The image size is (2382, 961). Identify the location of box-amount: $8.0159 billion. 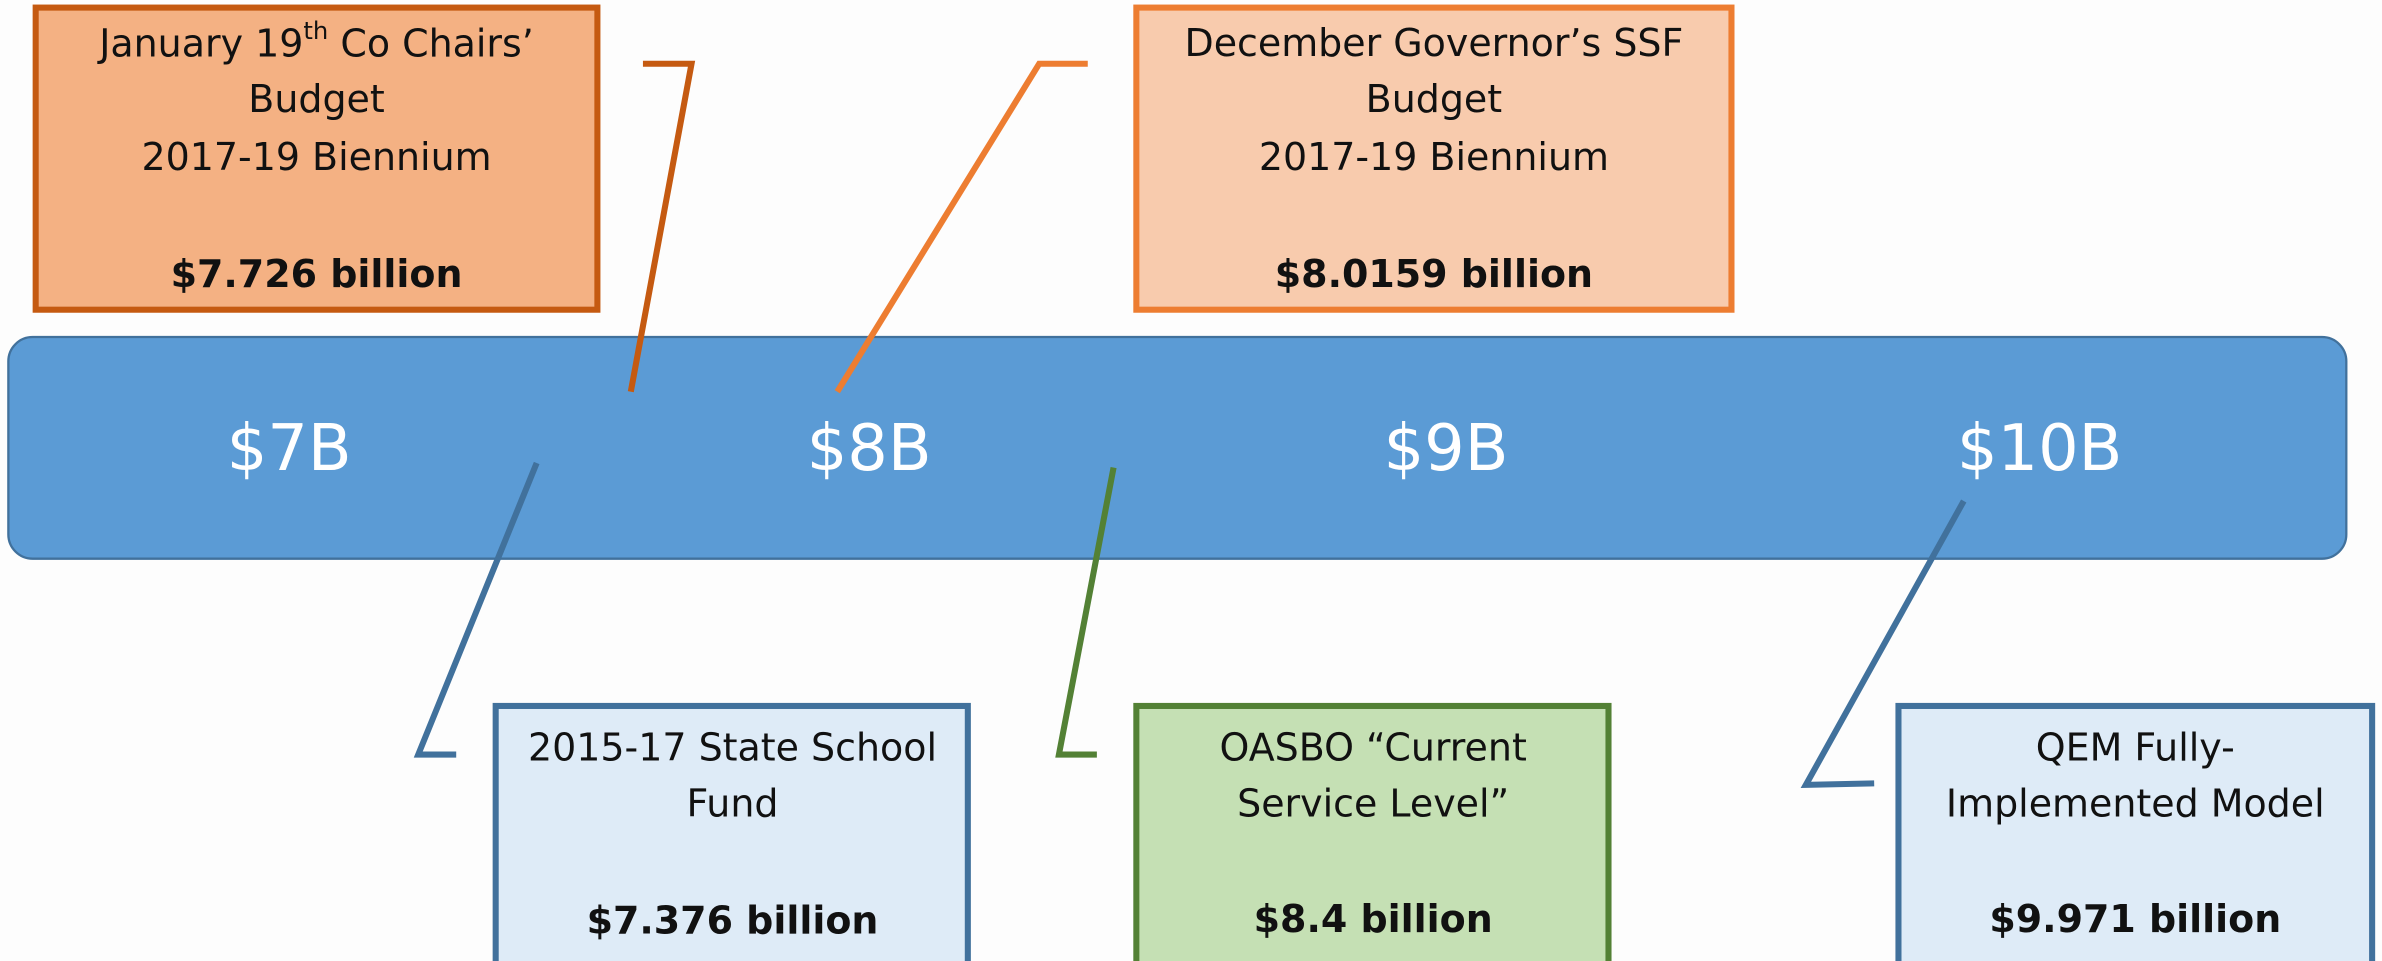
(1434, 274).